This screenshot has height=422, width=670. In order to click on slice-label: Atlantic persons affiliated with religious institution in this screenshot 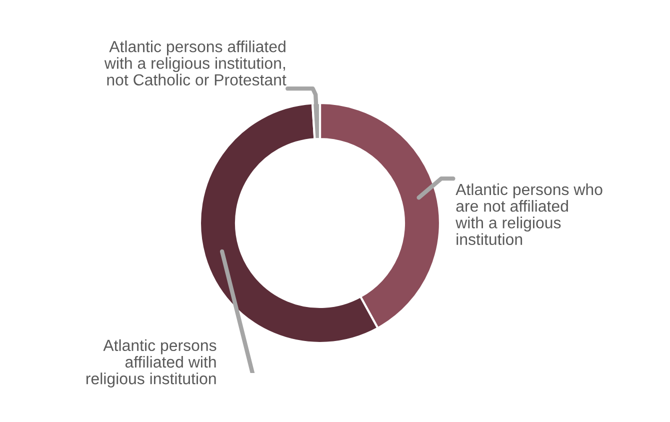, I will do `click(151, 363)`.